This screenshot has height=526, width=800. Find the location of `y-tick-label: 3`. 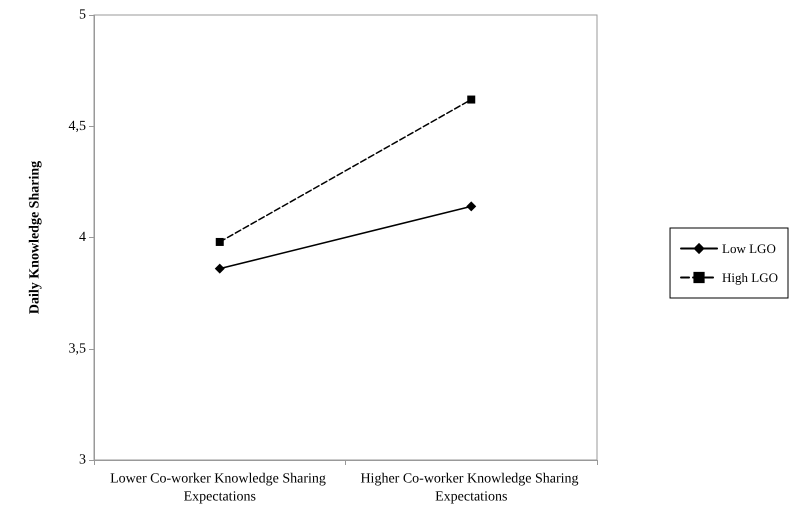

y-tick-label: 3 is located at coordinates (82, 460).